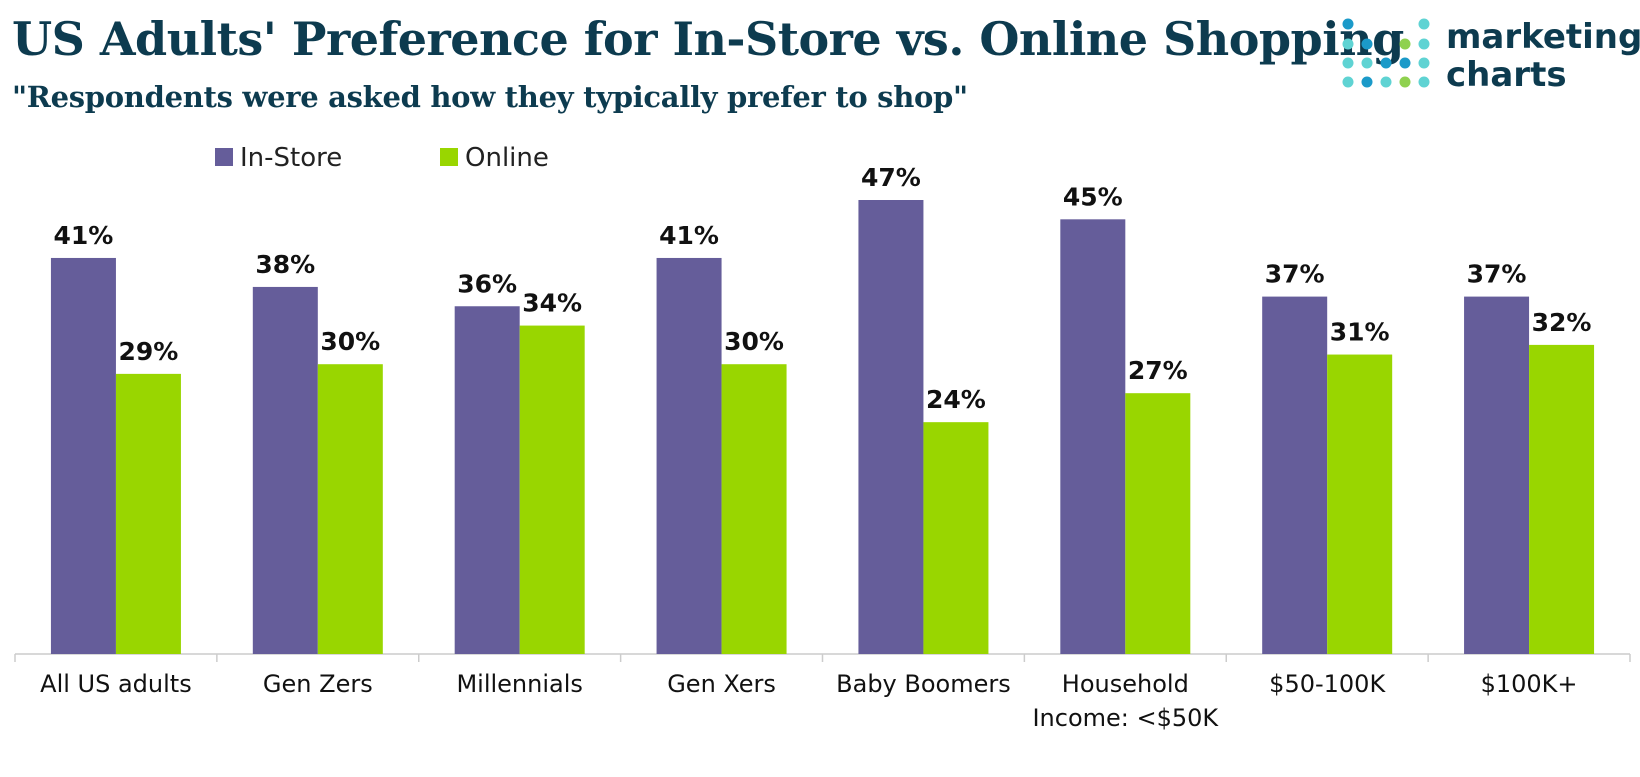 Image resolution: width=1640 pixels, height=777 pixels. What do you see at coordinates (116, 684) in the screenshot?
I see `x-tick-label: All US adults` at bounding box center [116, 684].